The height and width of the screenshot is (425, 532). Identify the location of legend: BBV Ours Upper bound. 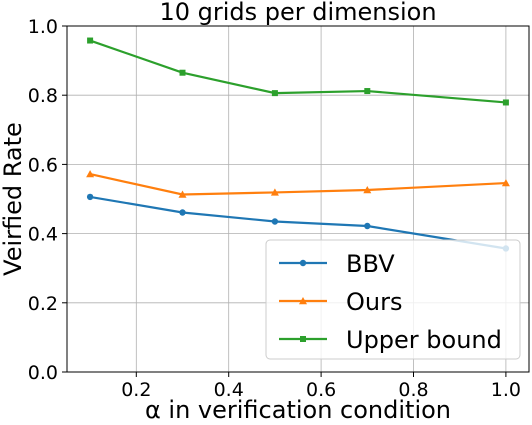
(393, 299).